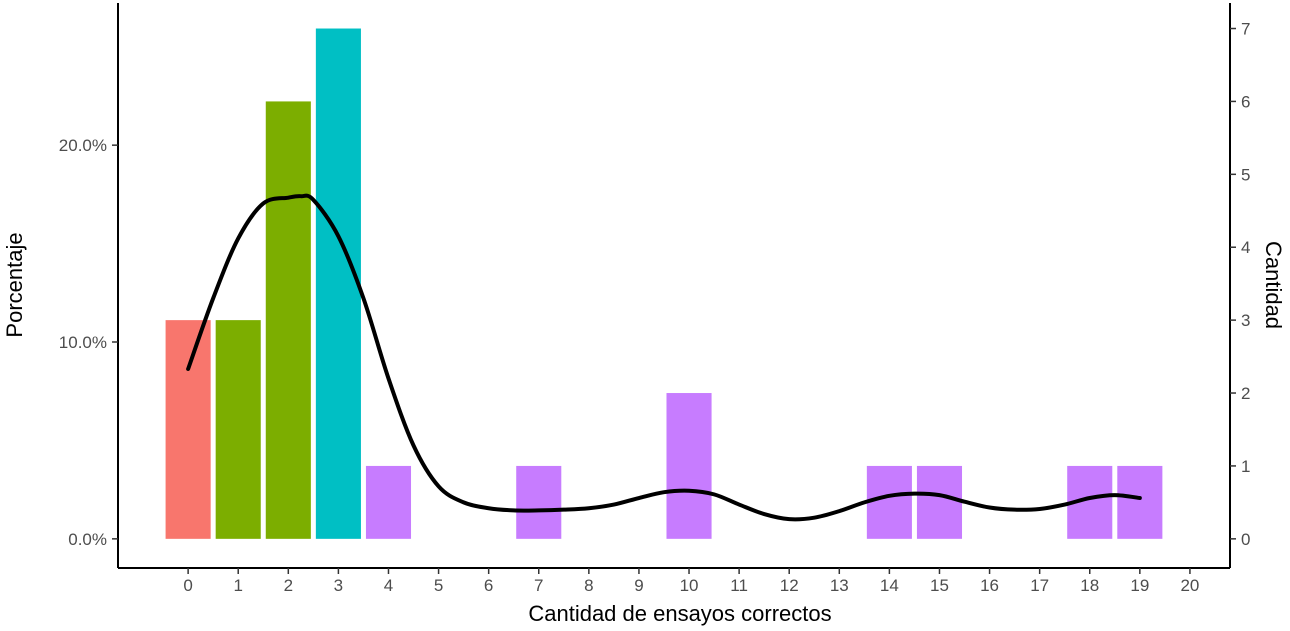 The height and width of the screenshot is (631, 1290). Describe the element at coordinates (689, 585) in the screenshot. I see `x-tick-label-10: 10` at that location.